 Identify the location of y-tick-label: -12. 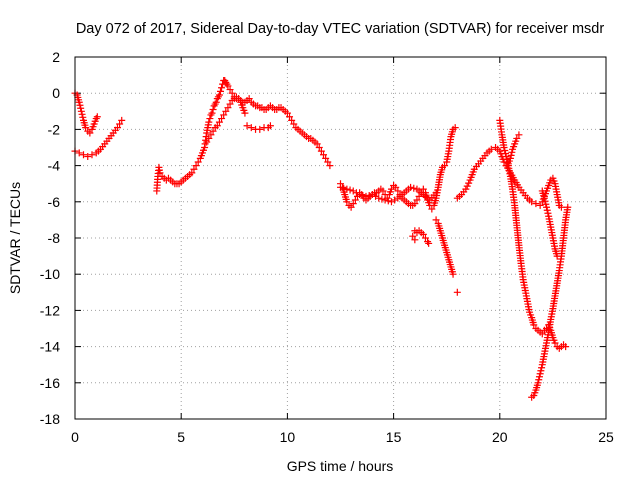
(50, 310).